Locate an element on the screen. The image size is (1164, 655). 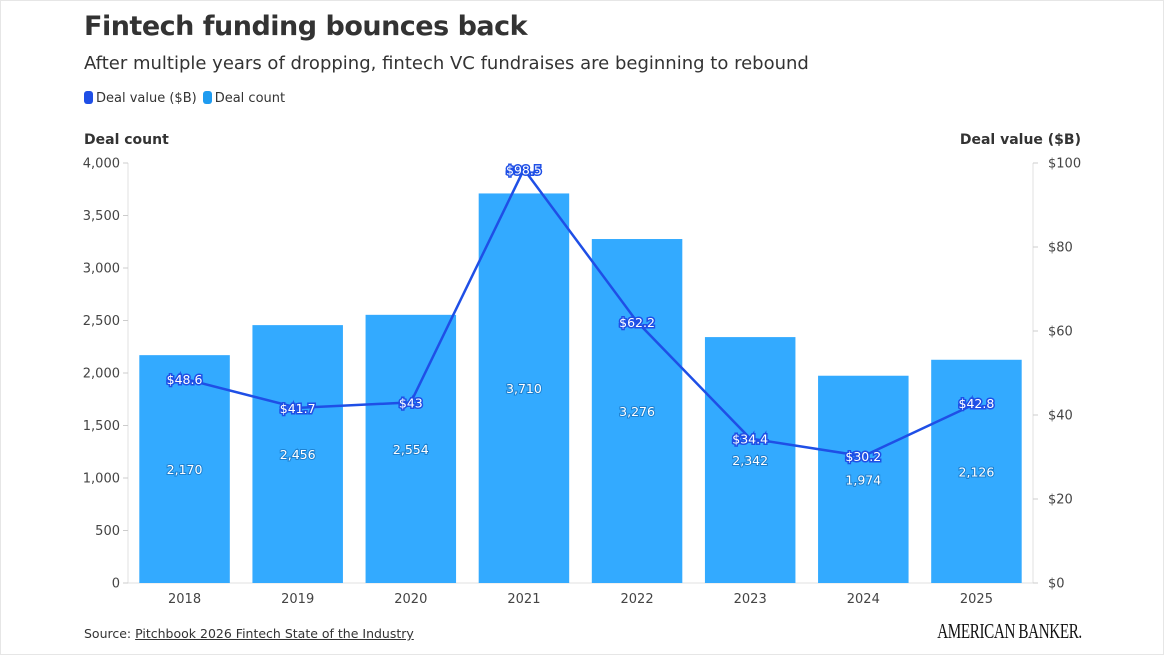
bar-2018 is located at coordinates (184, 469).